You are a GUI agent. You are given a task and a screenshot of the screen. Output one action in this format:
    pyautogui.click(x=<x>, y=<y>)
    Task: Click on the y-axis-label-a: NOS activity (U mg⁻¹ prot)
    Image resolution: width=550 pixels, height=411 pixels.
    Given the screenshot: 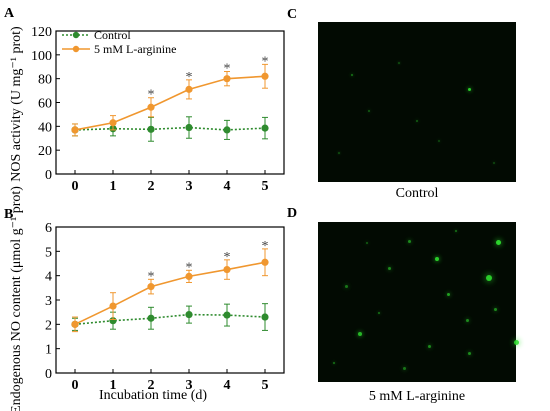 What is the action you would take?
    pyautogui.click(x=16, y=104)
    